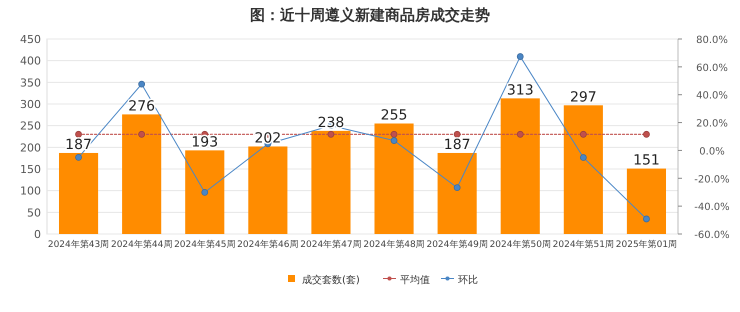 The width and height of the screenshot is (740, 312). Describe the element at coordinates (712, 68) in the screenshot. I see `y2-tick-label: 60.0%` at that location.